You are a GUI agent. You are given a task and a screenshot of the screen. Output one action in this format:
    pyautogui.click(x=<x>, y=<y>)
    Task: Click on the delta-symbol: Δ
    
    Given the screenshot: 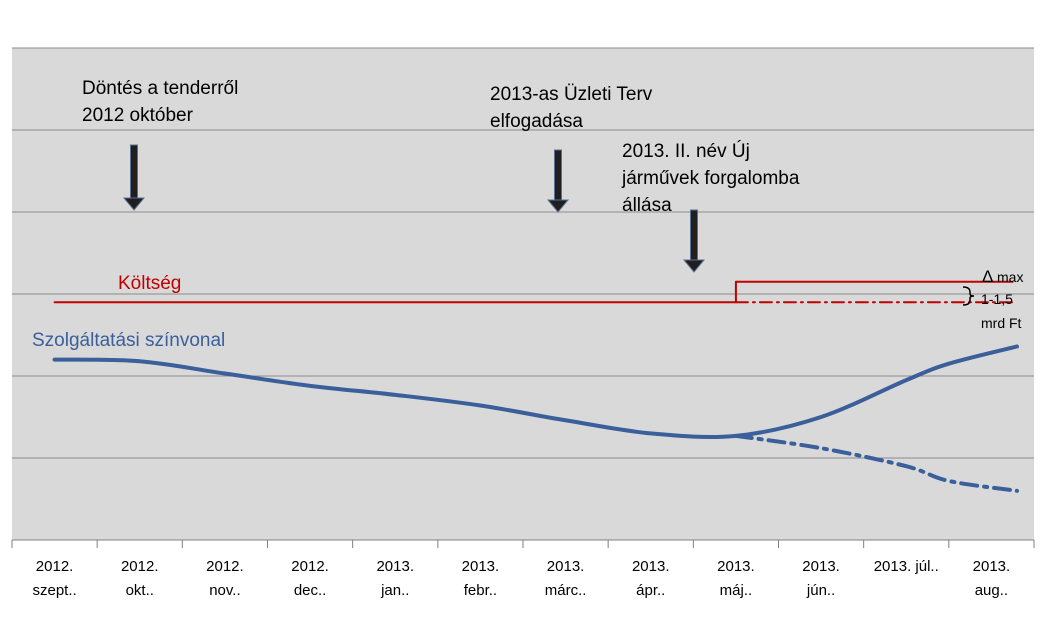 What is the action you would take?
    pyautogui.click(x=987, y=276)
    